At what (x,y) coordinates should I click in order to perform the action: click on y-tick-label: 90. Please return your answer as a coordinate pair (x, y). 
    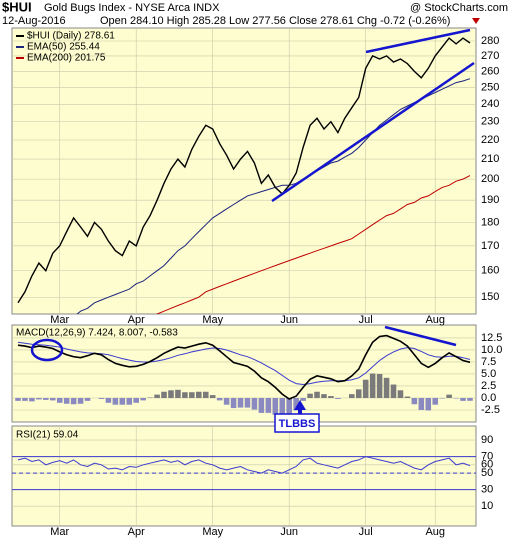
    Looking at the image, I should click on (487, 440).